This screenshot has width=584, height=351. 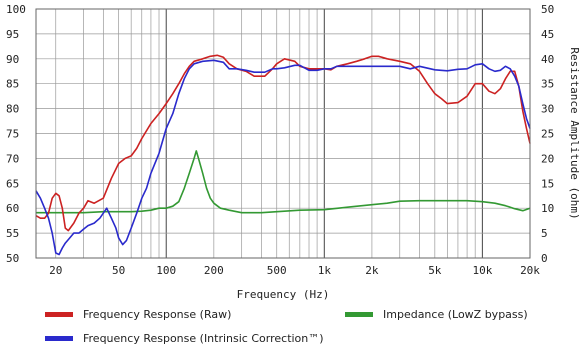 I want to click on x-tick-label: 2k, so click(x=372, y=270).